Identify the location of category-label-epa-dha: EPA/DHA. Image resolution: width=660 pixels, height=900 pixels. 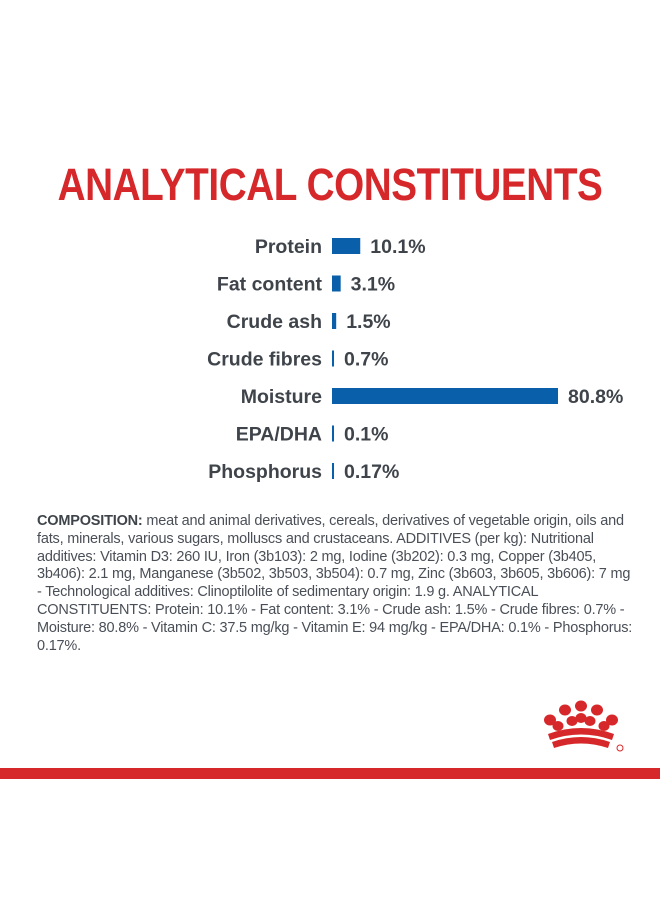
(279, 435).